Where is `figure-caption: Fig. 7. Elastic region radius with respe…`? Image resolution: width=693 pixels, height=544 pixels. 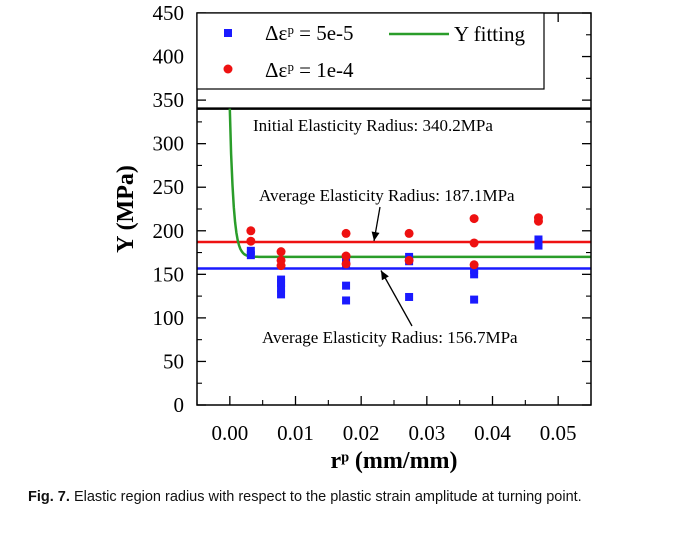
figure-caption: Fig. 7. Elastic region radius with respe… is located at coordinates (355, 497).